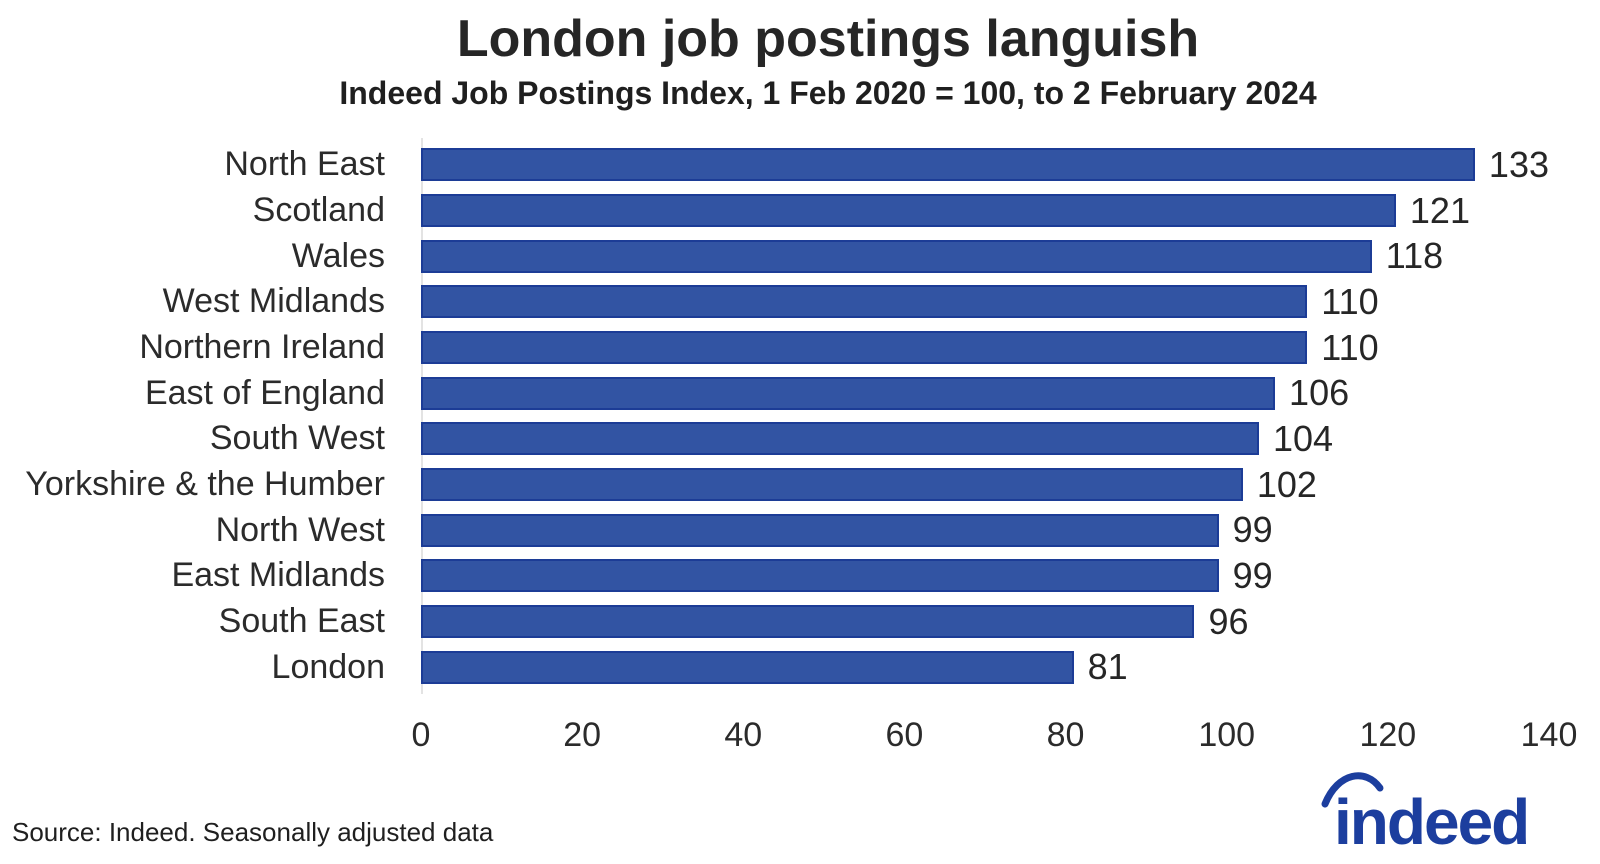  What do you see at coordinates (1065, 735) in the screenshot?
I see `x-tick-label: 80` at bounding box center [1065, 735].